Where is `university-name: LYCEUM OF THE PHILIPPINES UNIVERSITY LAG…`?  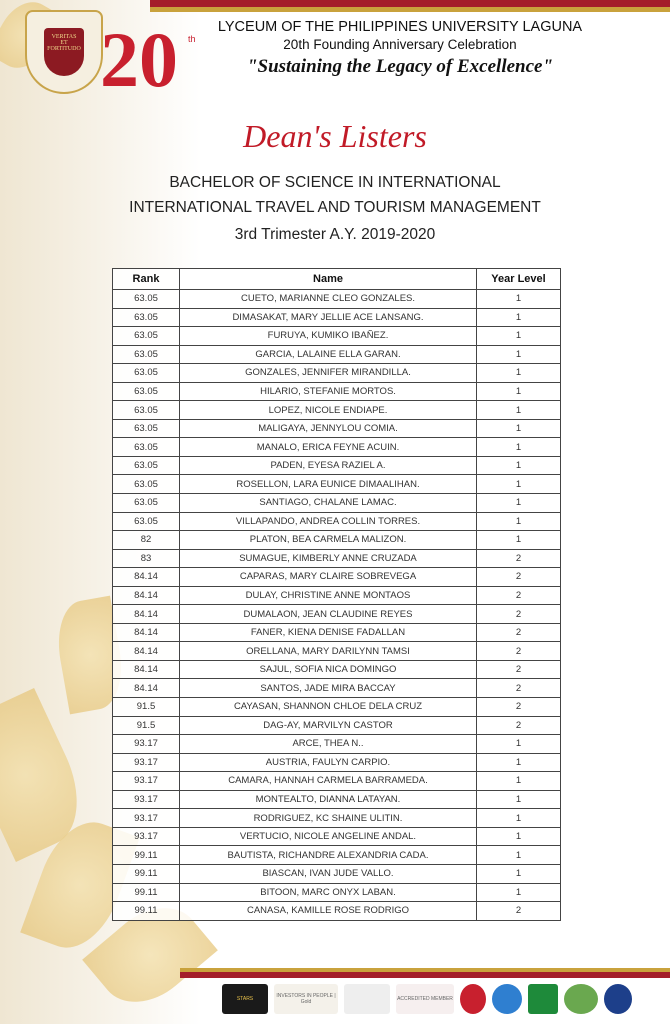 university-name: LYCEUM OF THE PHILIPPINES UNIVERSITY LAG… is located at coordinates (400, 27).